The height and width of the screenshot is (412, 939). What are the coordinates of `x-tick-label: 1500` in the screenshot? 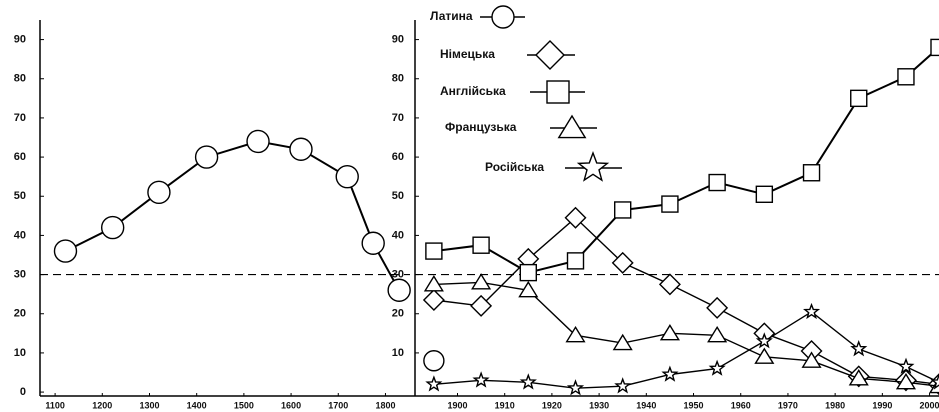 It's located at (244, 405).